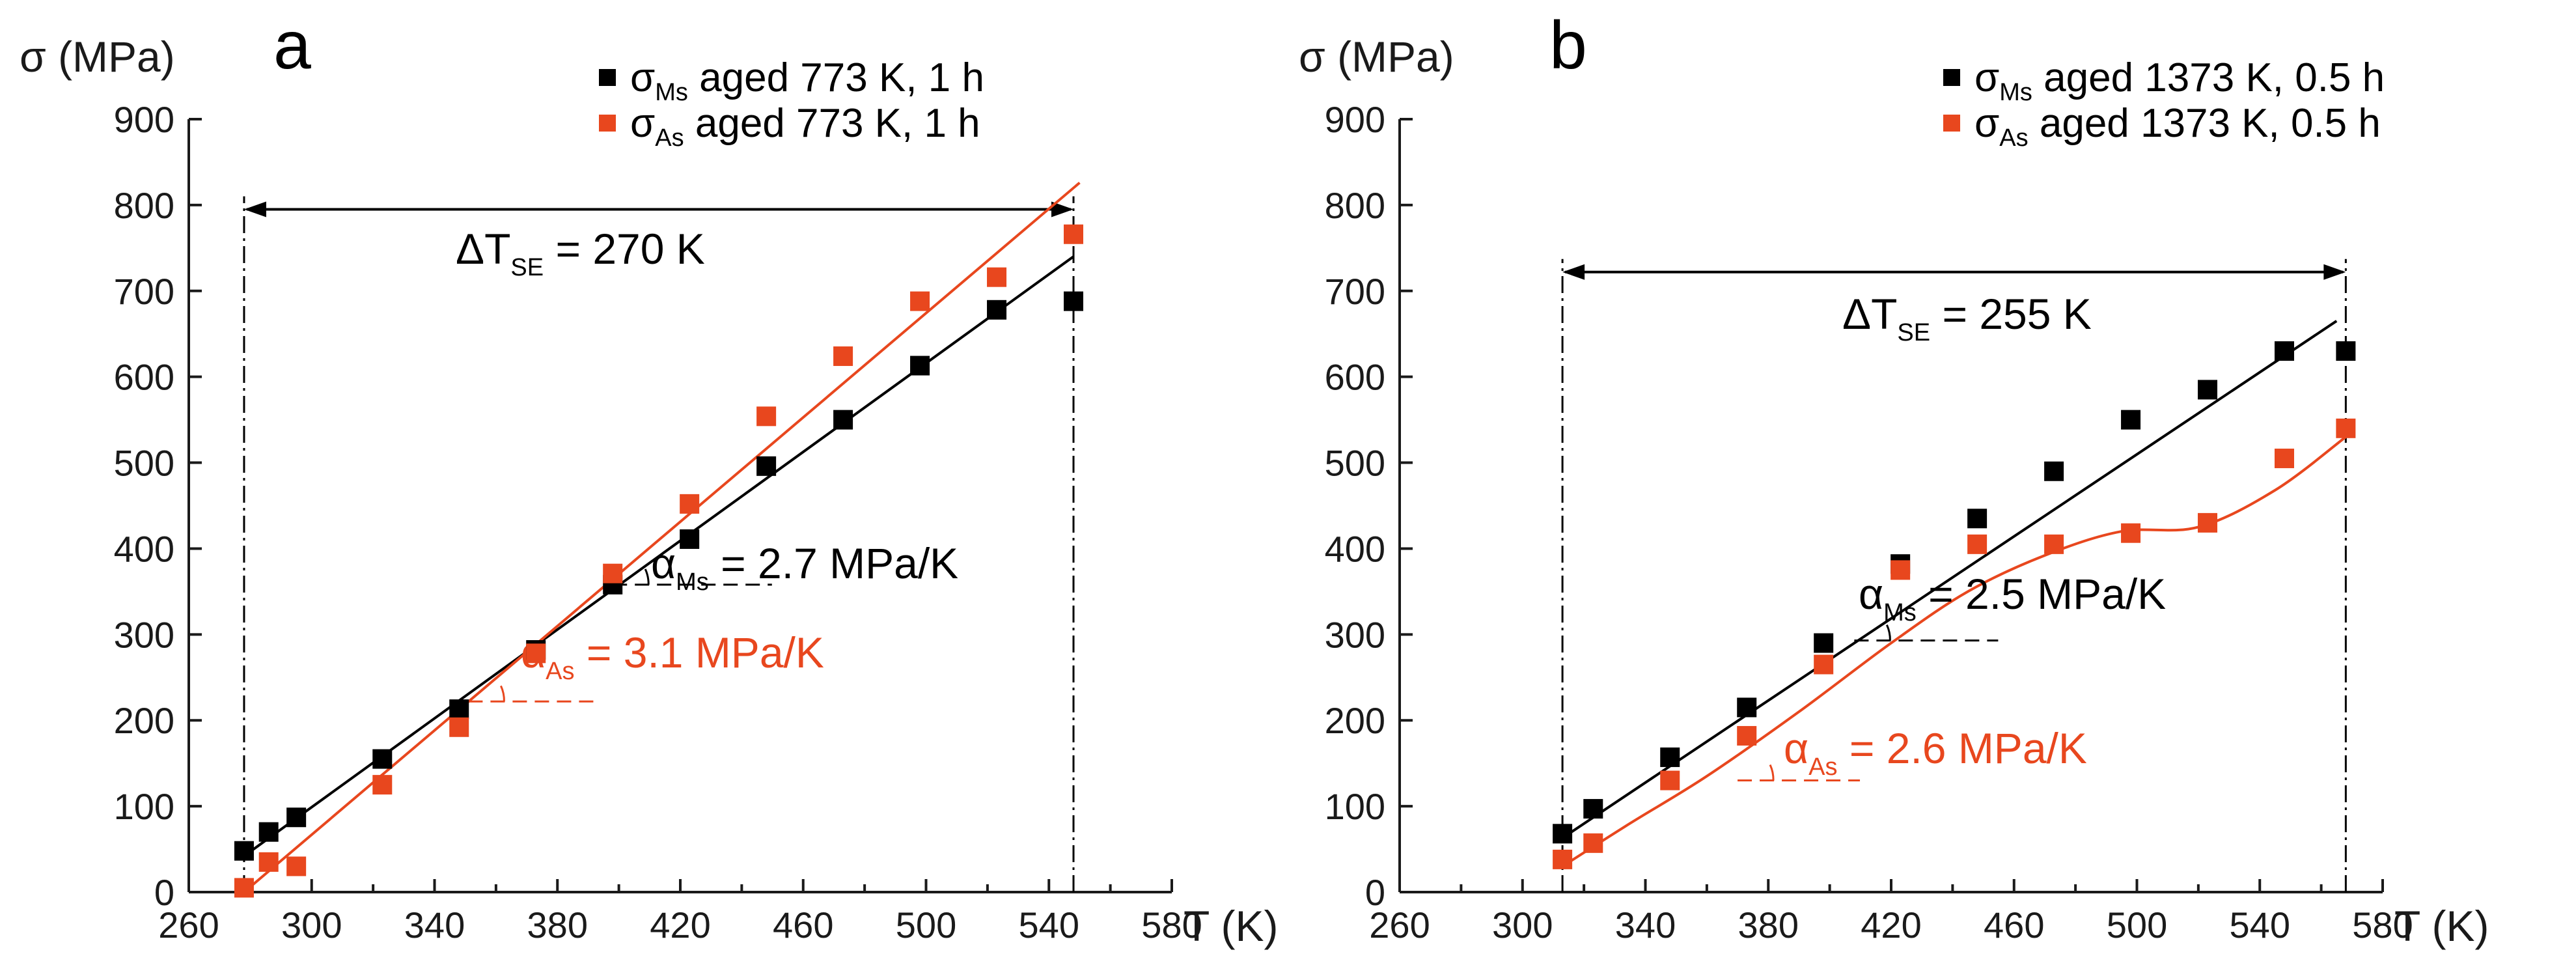 This screenshot has width=2576, height=980. What do you see at coordinates (1568, 45) in the screenshot?
I see `panel-label: b` at bounding box center [1568, 45].